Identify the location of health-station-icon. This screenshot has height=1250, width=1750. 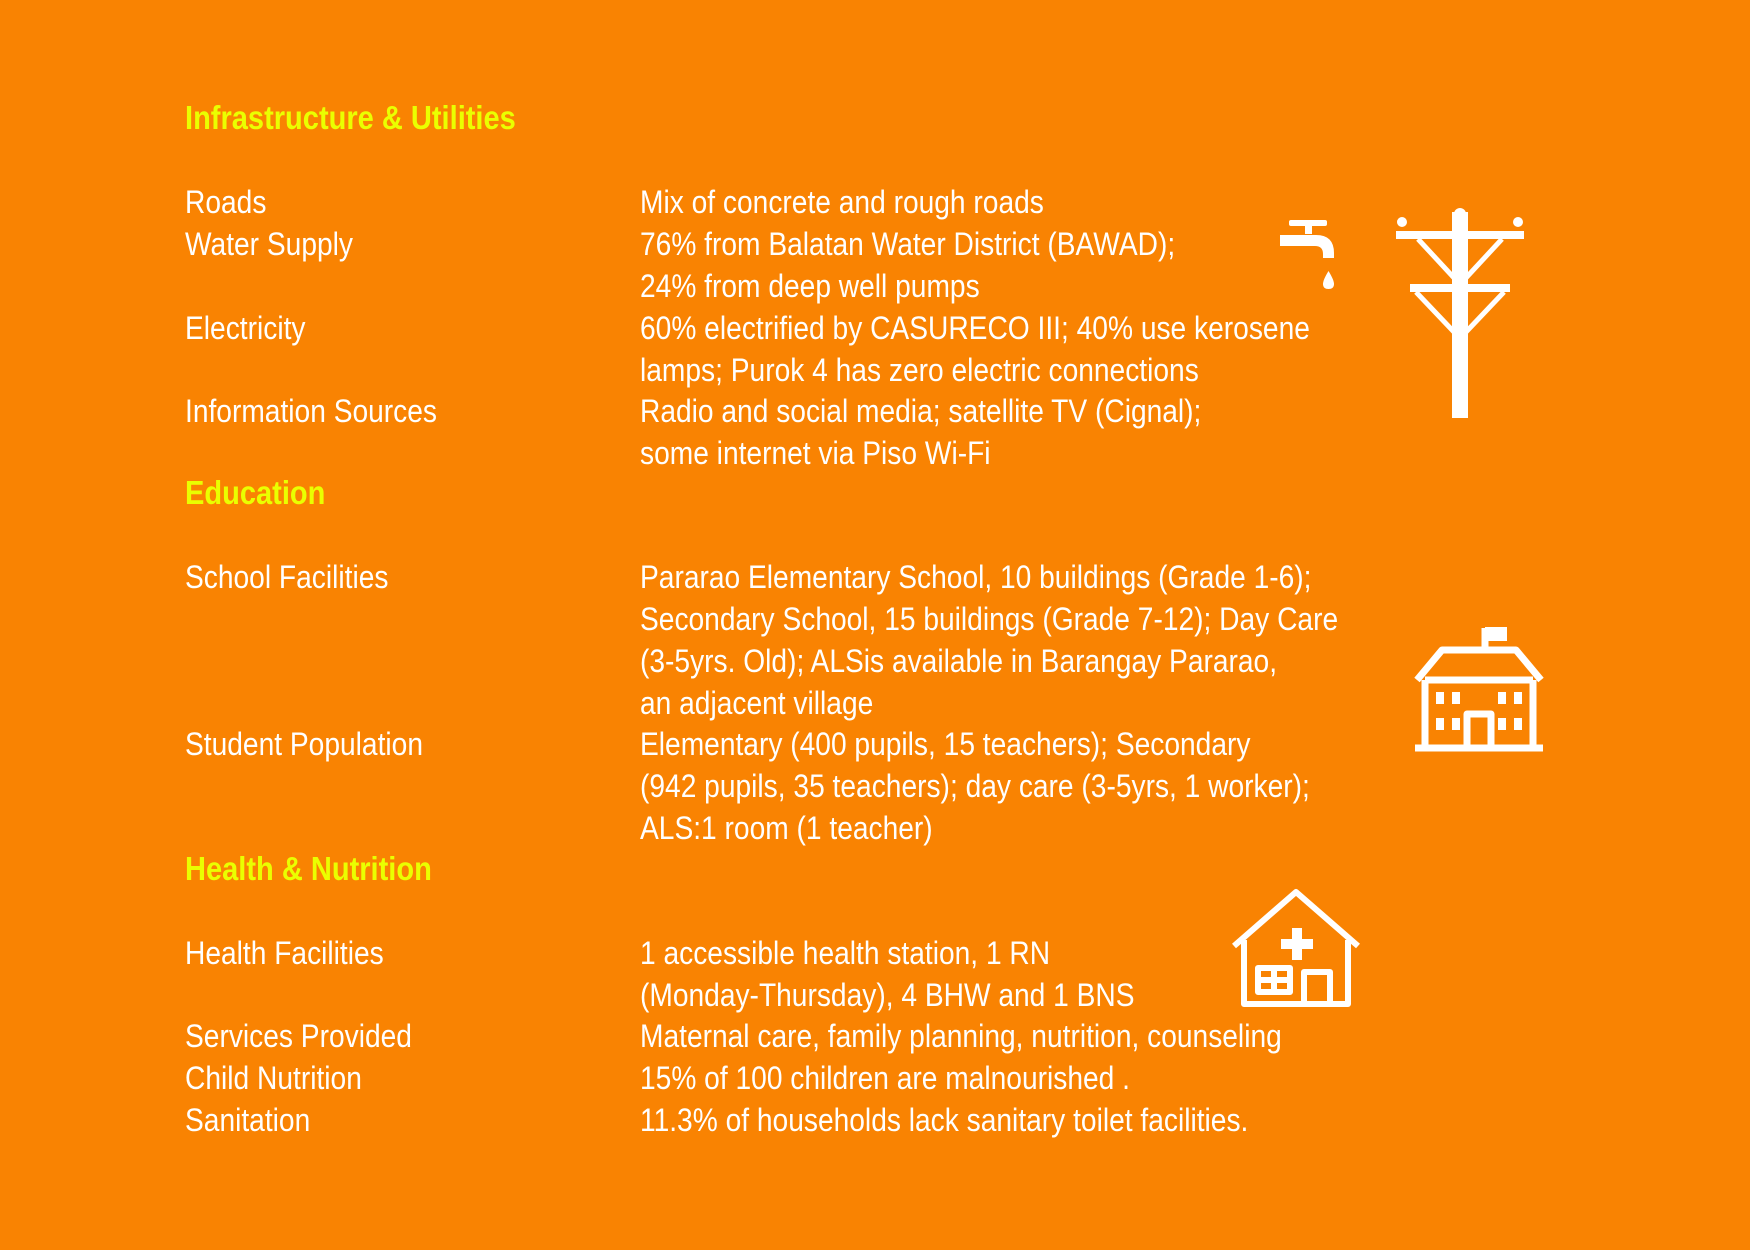
(1296, 948).